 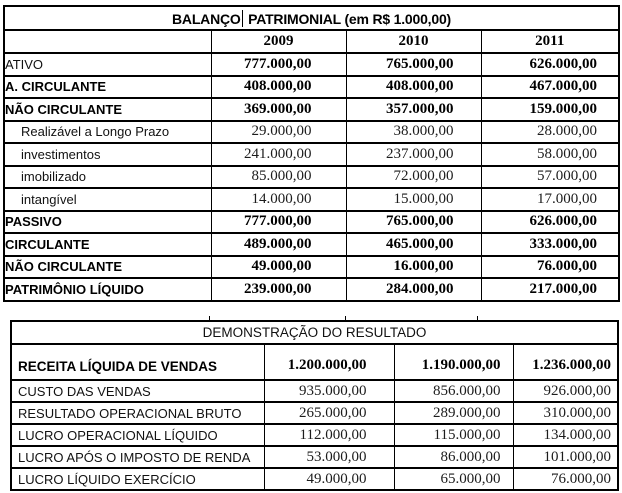 I want to click on row-passivo: PASSIVO 777.000,00 765.000,00 626.000,00, so click(x=311, y=221).